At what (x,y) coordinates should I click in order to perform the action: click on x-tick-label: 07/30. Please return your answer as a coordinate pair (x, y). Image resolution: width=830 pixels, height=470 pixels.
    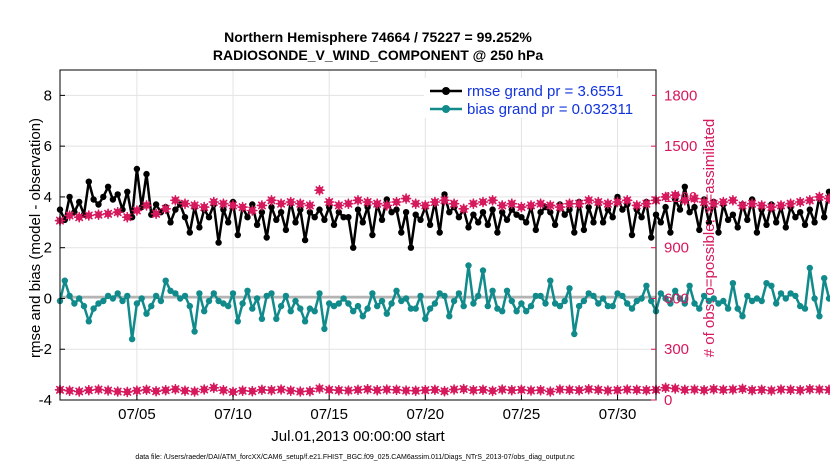
    Looking at the image, I should click on (618, 414).